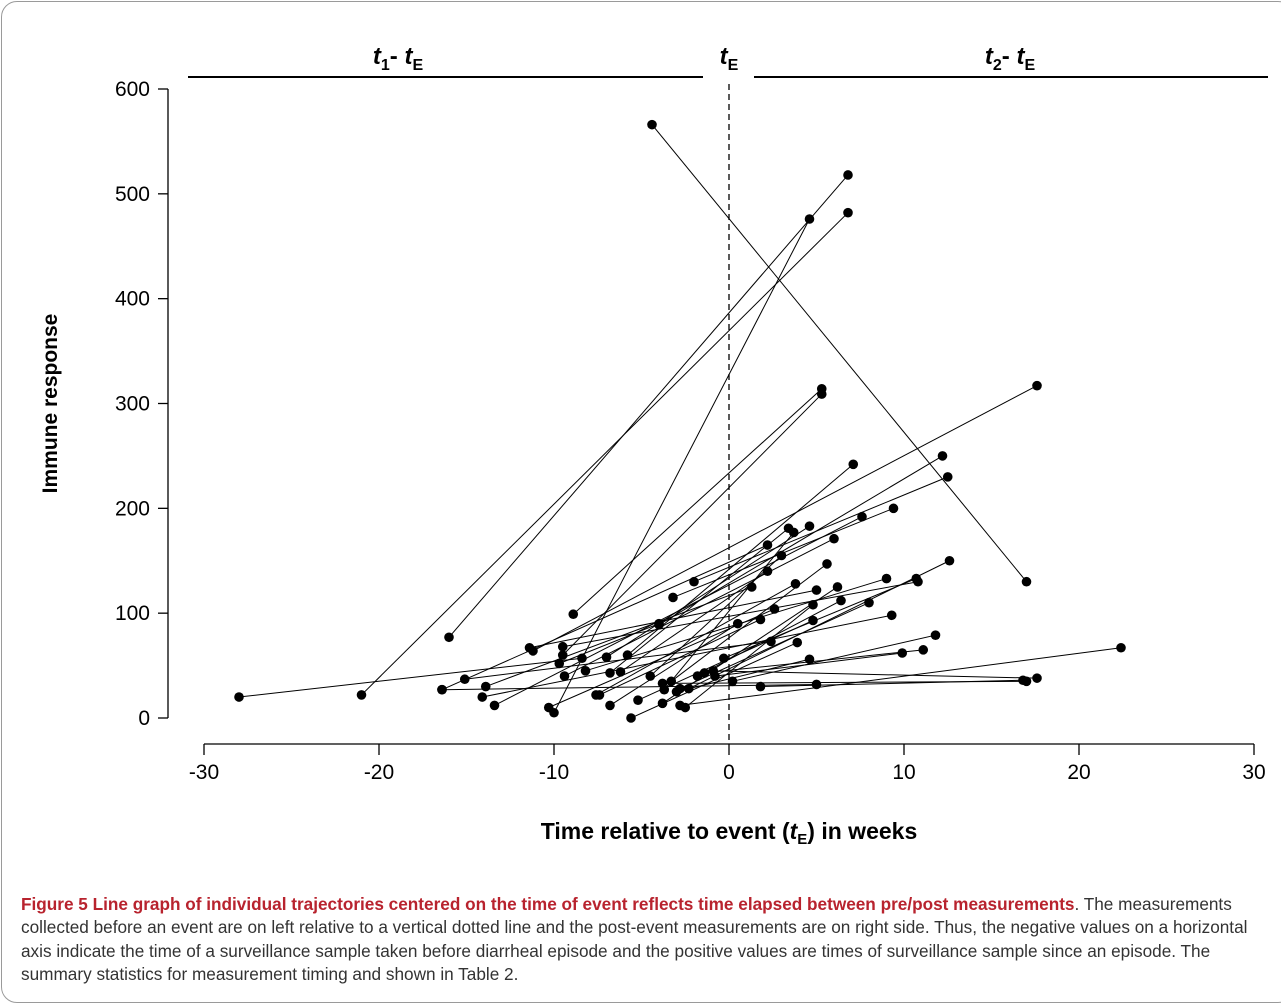 The width and height of the screenshot is (1281, 1005). Describe the element at coordinates (733, 65) in the screenshot. I see `label-event-sub: E` at that location.